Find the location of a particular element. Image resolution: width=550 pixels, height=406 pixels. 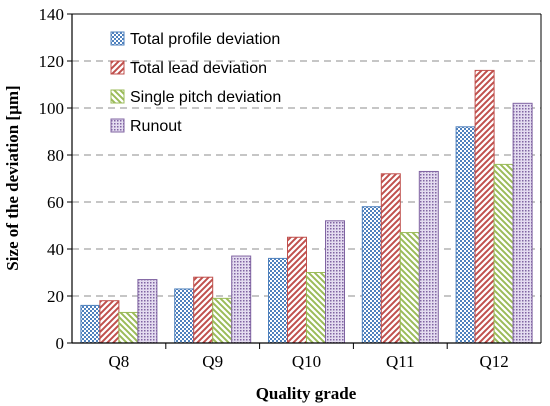

legend-item: Runout is located at coordinates (146, 126).